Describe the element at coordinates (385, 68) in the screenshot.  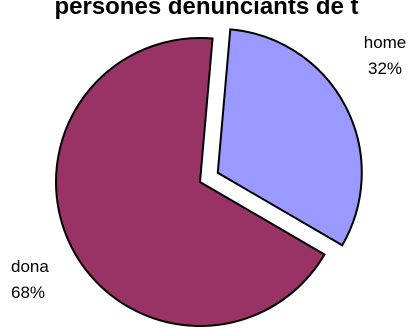
I see `slice-value-label-home: 32%` at that location.